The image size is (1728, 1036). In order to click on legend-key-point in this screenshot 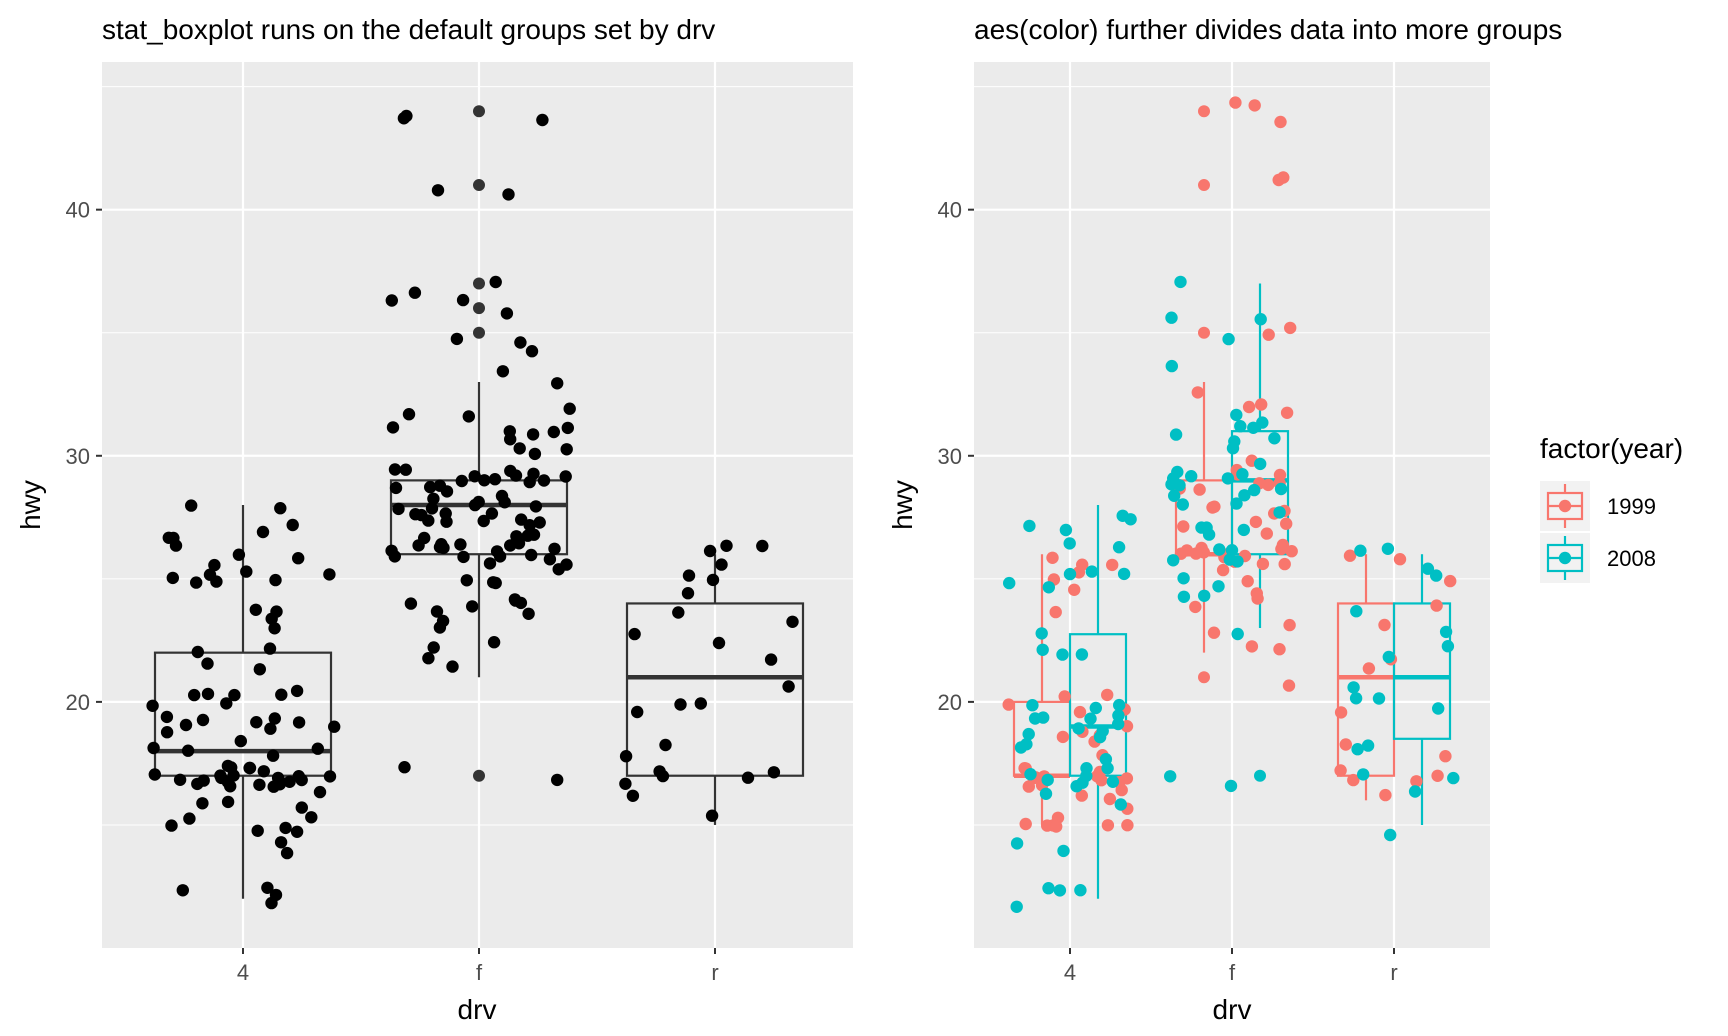, I will do `click(1565, 558)`.